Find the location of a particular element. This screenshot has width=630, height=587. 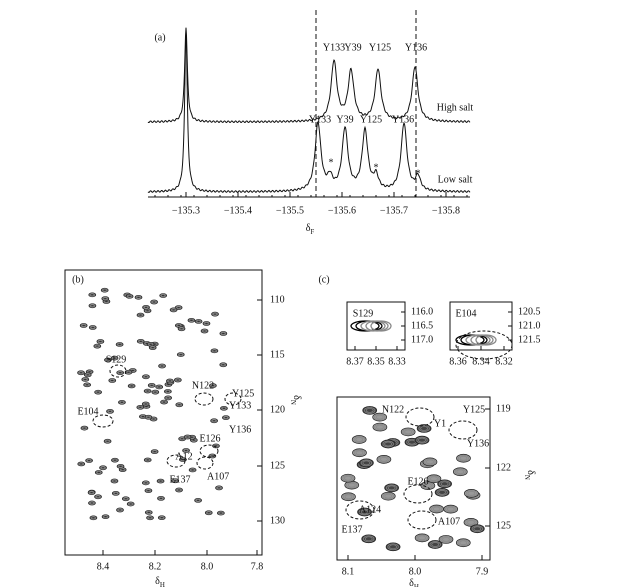

text: (a) is located at coordinates (159, 37).